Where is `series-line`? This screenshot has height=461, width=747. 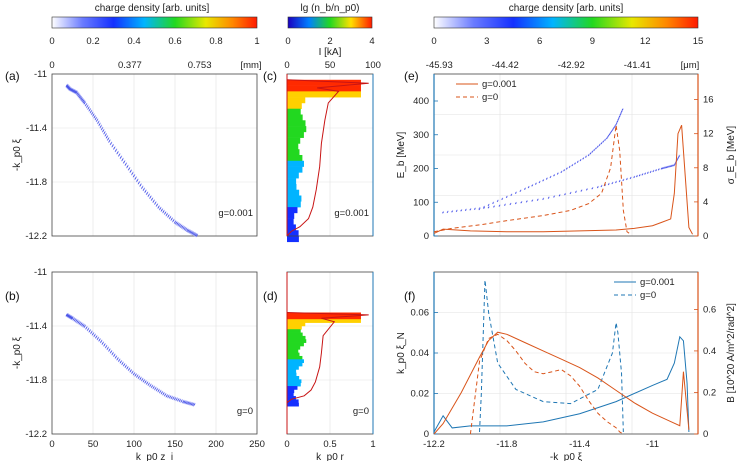 series-line is located at coordinates (532, 180).